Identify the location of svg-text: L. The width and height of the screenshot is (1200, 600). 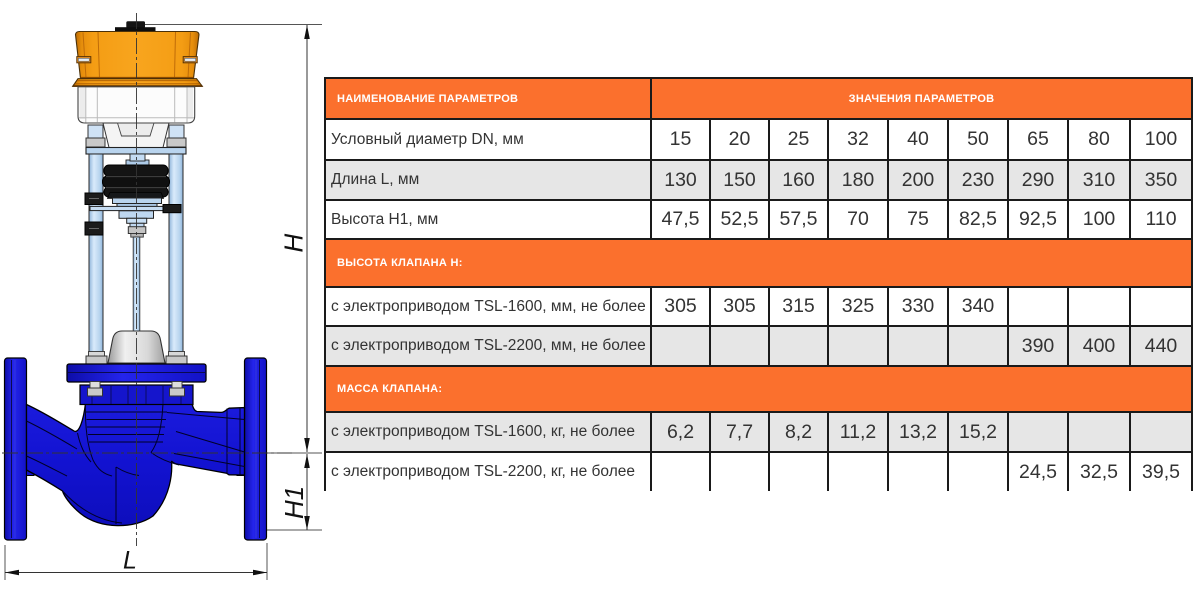
(130, 561).